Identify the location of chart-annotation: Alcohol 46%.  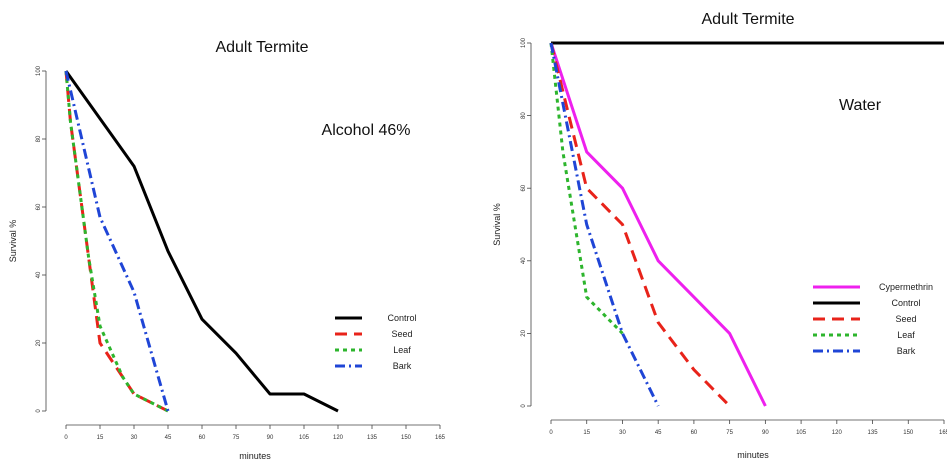
(366, 130).